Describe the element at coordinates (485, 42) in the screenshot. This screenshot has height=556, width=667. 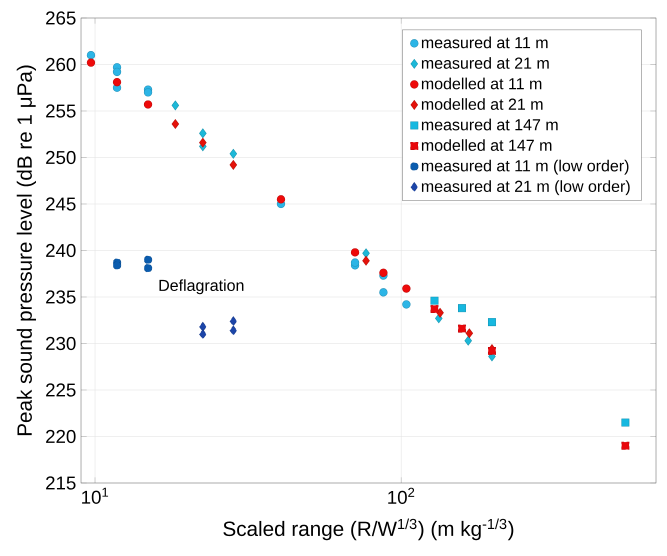
I see `legend-label: measured at 11 m` at that location.